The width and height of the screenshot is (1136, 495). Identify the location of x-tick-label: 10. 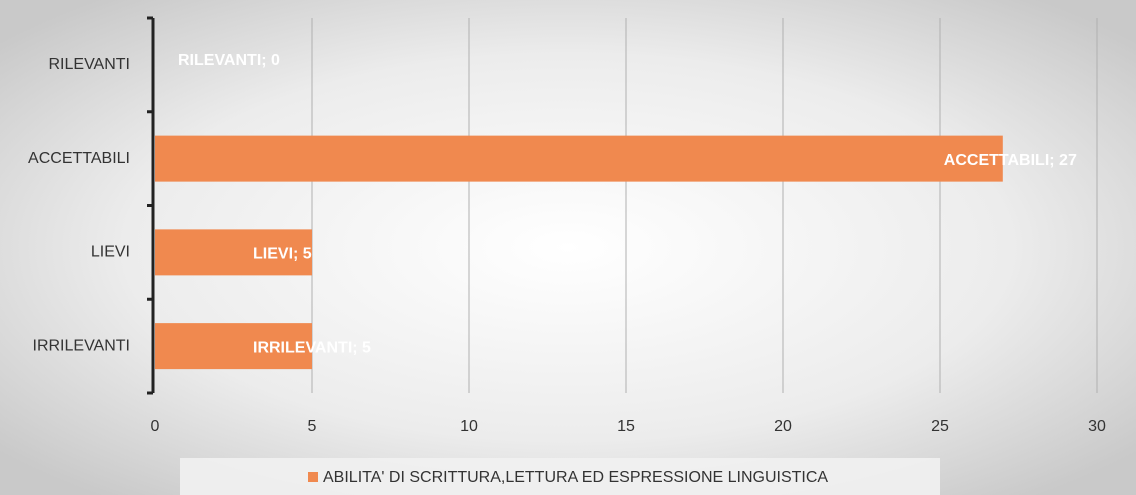
(469, 426).